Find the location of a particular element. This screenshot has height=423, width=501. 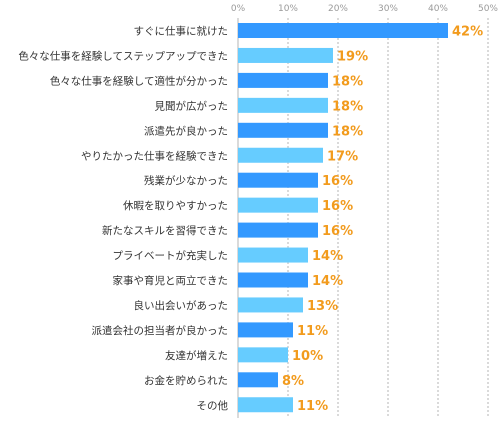

category-label: 家事や育児と両立できた is located at coordinates (171, 280).